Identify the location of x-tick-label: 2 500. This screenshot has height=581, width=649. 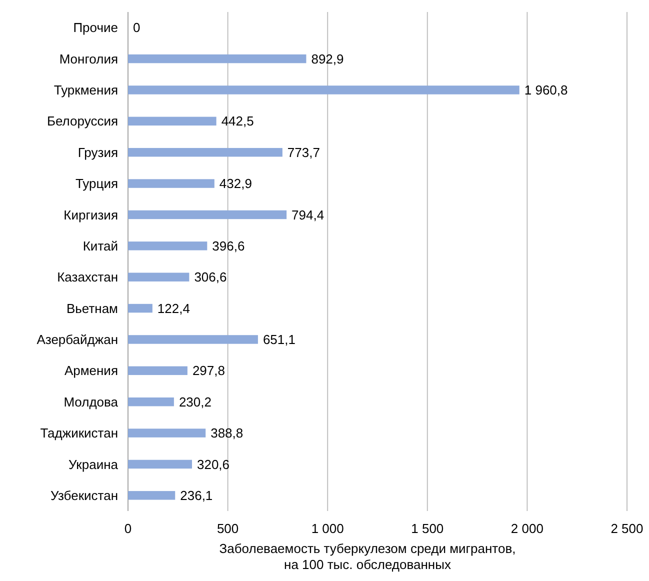
(627, 528).